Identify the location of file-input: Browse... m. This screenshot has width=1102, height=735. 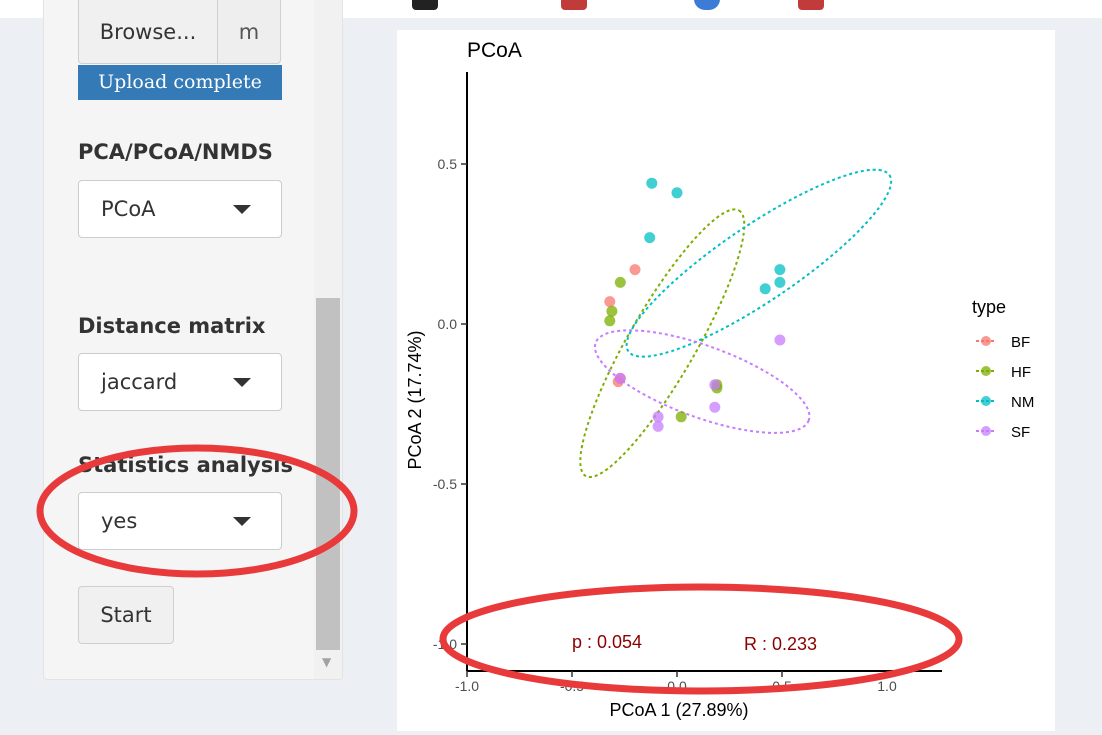
(179, 32).